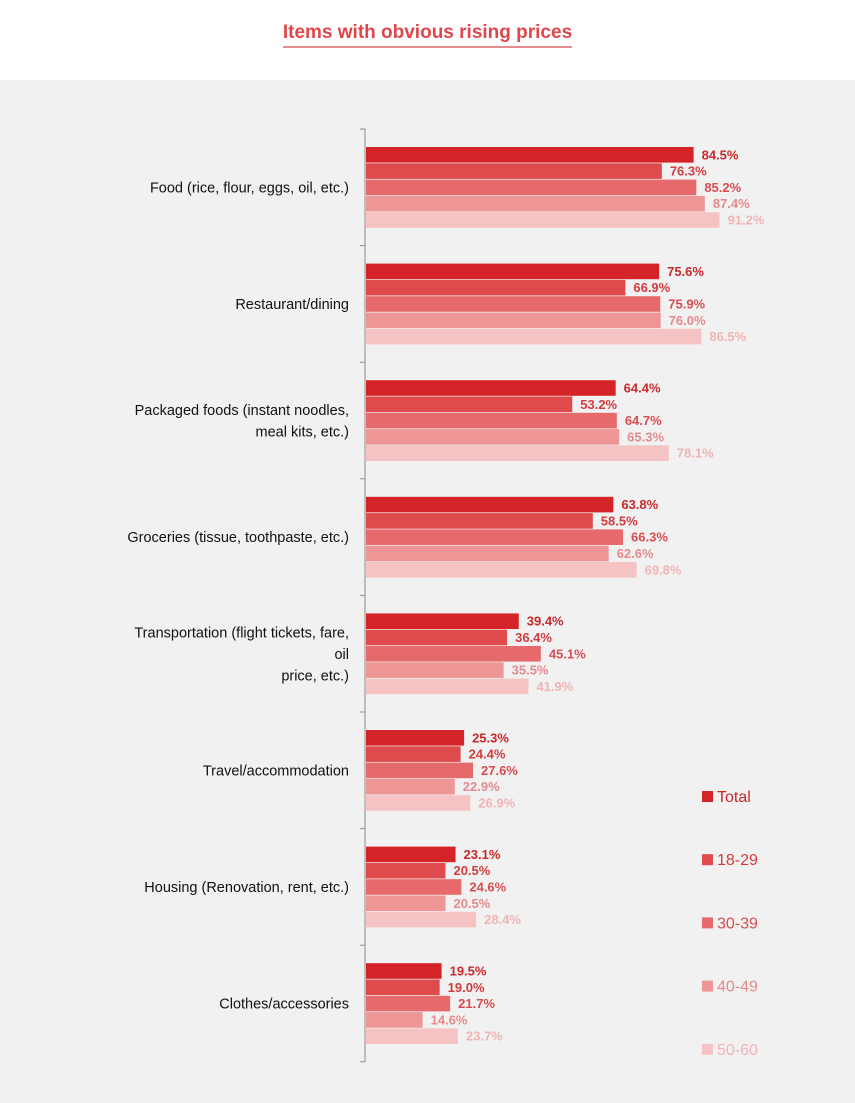  I want to click on data-label: 22.9%, so click(481, 786).